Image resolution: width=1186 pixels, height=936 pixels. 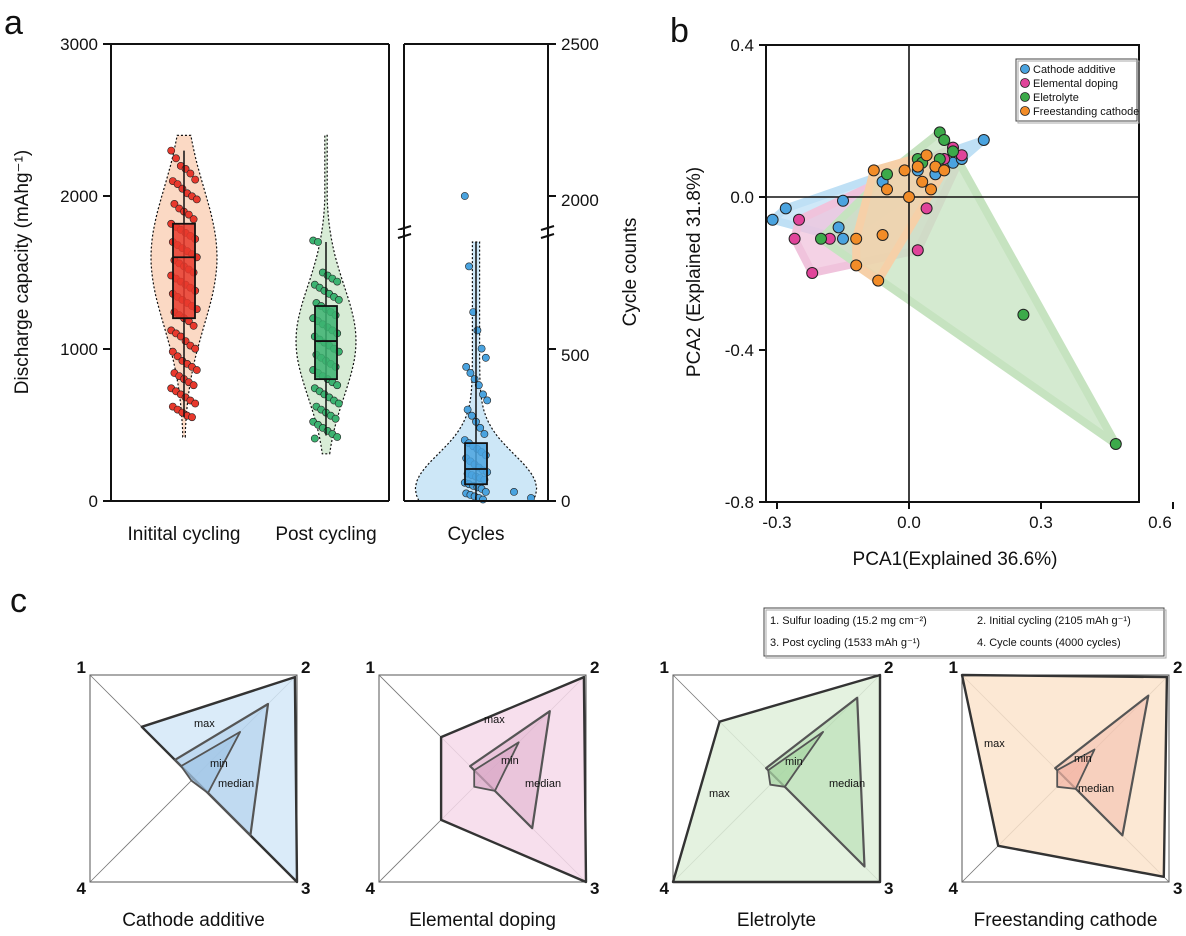 I want to click on radar-category-label: Eletrolyte, so click(x=776, y=920).